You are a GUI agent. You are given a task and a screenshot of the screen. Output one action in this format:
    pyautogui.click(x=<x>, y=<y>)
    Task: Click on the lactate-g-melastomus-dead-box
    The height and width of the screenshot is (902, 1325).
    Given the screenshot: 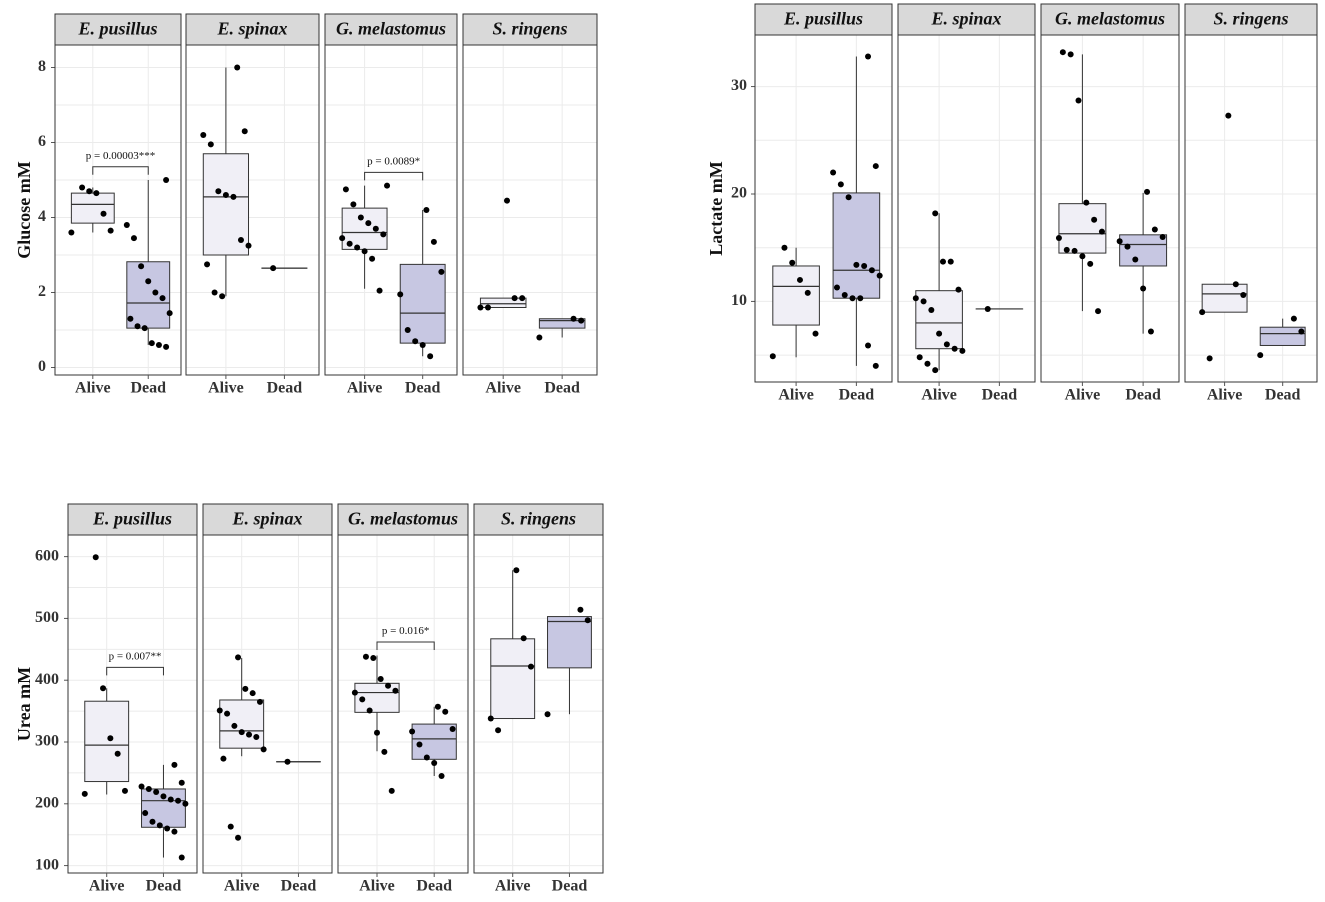 What is the action you would take?
    pyautogui.click(x=1143, y=250)
    